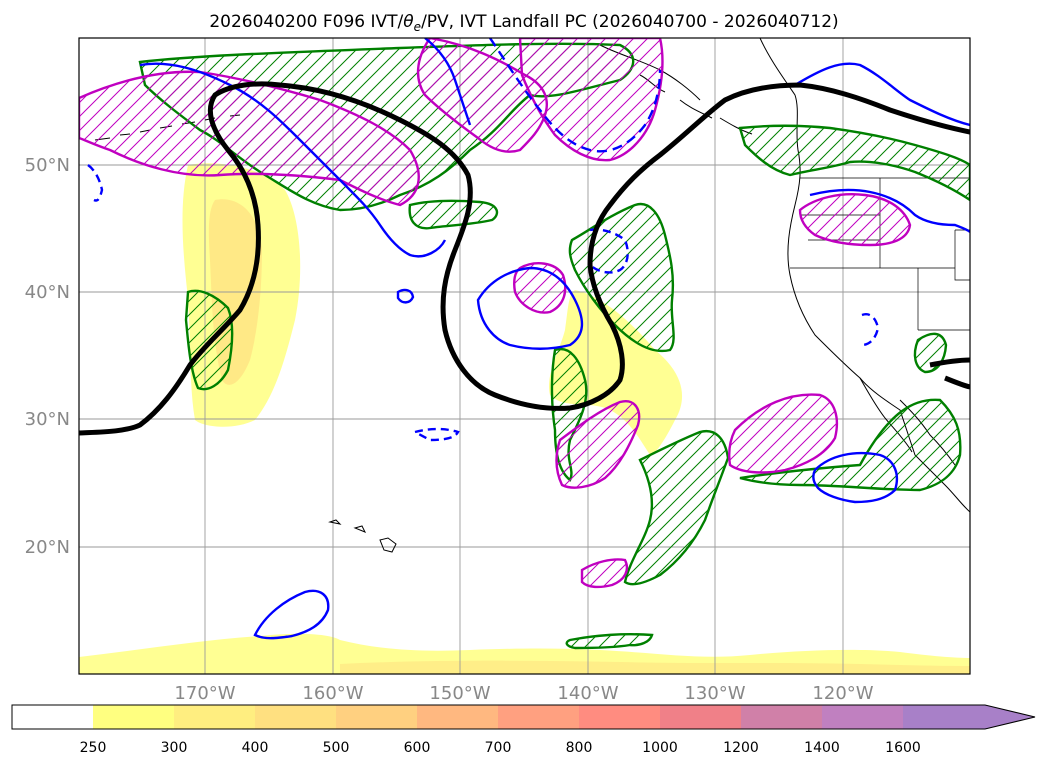 This screenshot has width=1047, height=767. I want to click on magenta-region-tropical, so click(604, 573).